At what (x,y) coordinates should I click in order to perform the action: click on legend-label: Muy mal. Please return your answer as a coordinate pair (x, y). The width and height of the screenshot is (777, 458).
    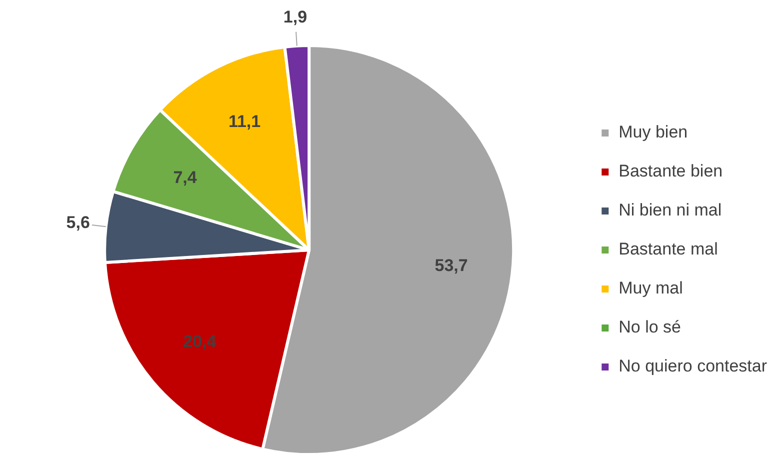
    Looking at the image, I should click on (650, 288).